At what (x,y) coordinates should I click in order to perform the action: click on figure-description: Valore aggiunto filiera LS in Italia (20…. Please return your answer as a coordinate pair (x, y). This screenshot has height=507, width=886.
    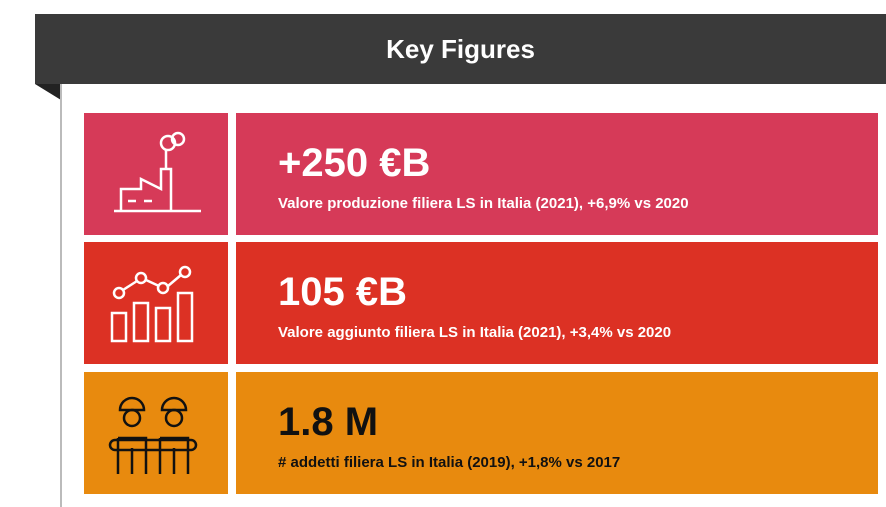
    Looking at the image, I should click on (475, 332).